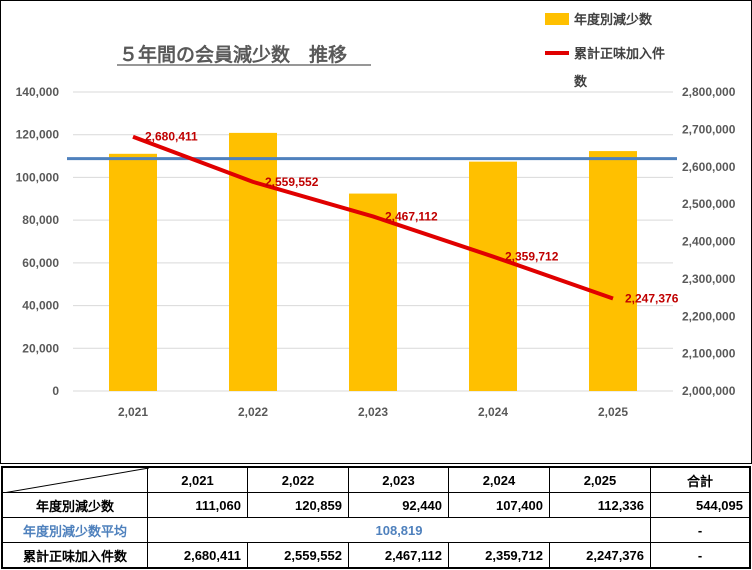 Image resolution: width=752 pixels, height=570 pixels. Describe the element at coordinates (709, 316) in the screenshot. I see `right-axis-tick: 2,200,000` at that location.